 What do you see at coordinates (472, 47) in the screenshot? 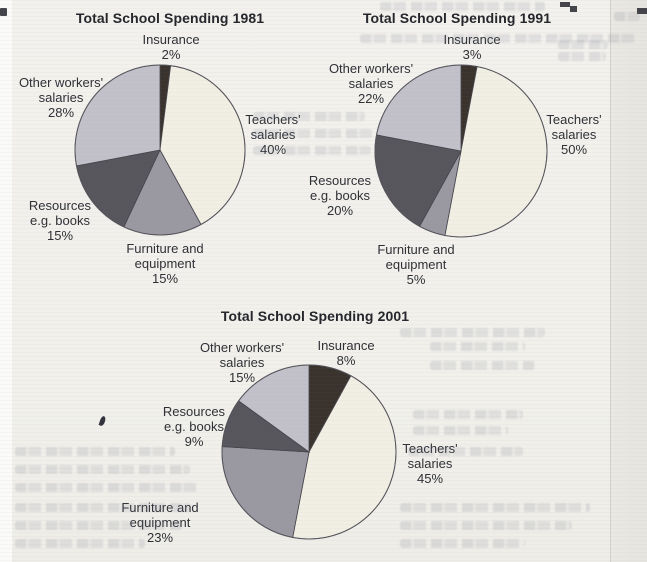
I see `slice-label-insurance: Insurance 3%` at bounding box center [472, 47].